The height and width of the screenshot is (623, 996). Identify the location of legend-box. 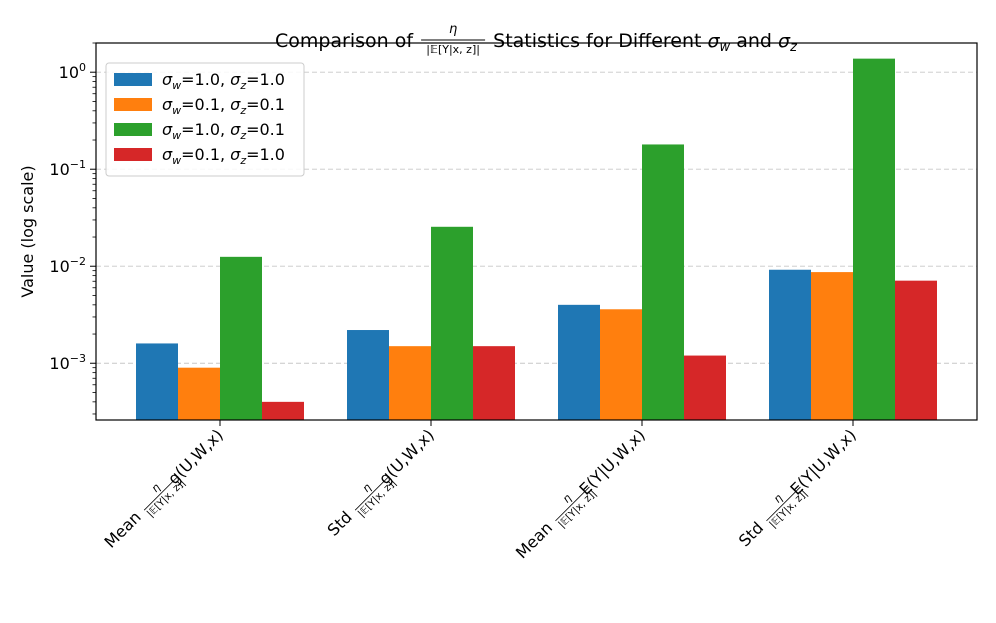
(205, 119).